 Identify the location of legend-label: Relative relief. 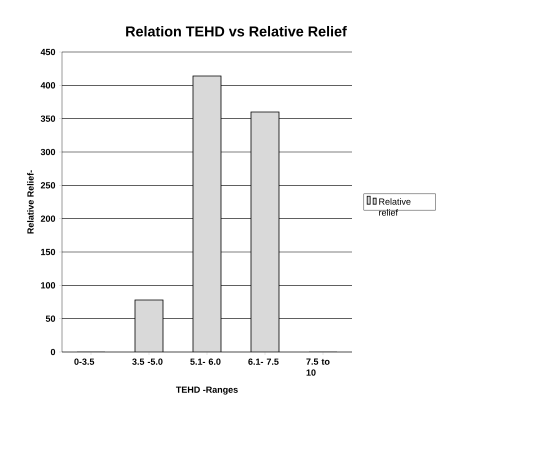
(395, 207).